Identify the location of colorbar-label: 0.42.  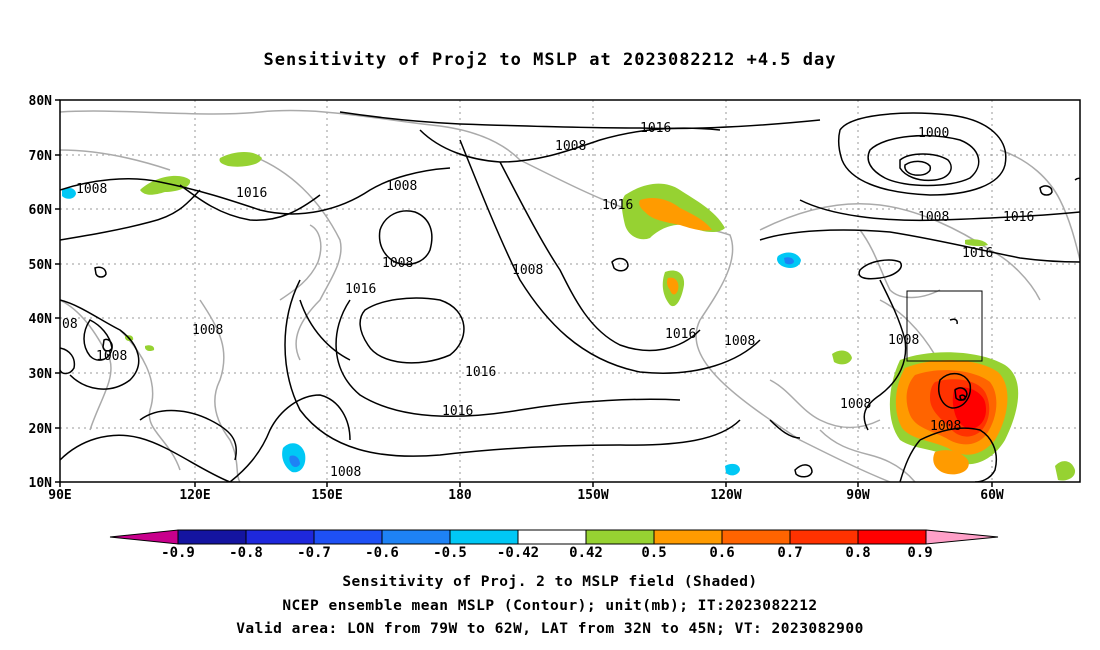
(586, 553).